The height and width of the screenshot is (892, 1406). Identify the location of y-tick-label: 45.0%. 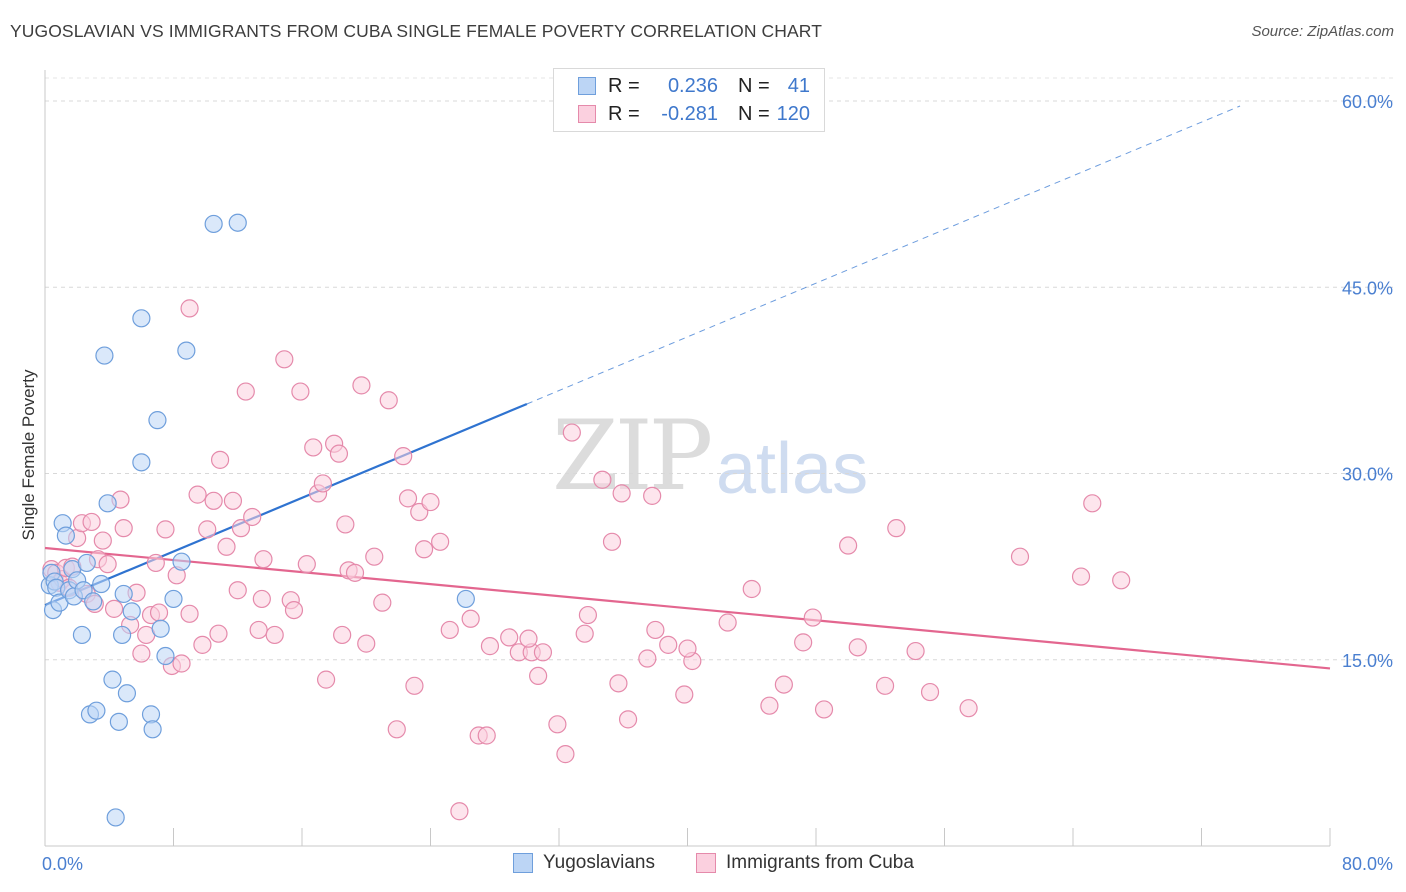
(1367, 288).